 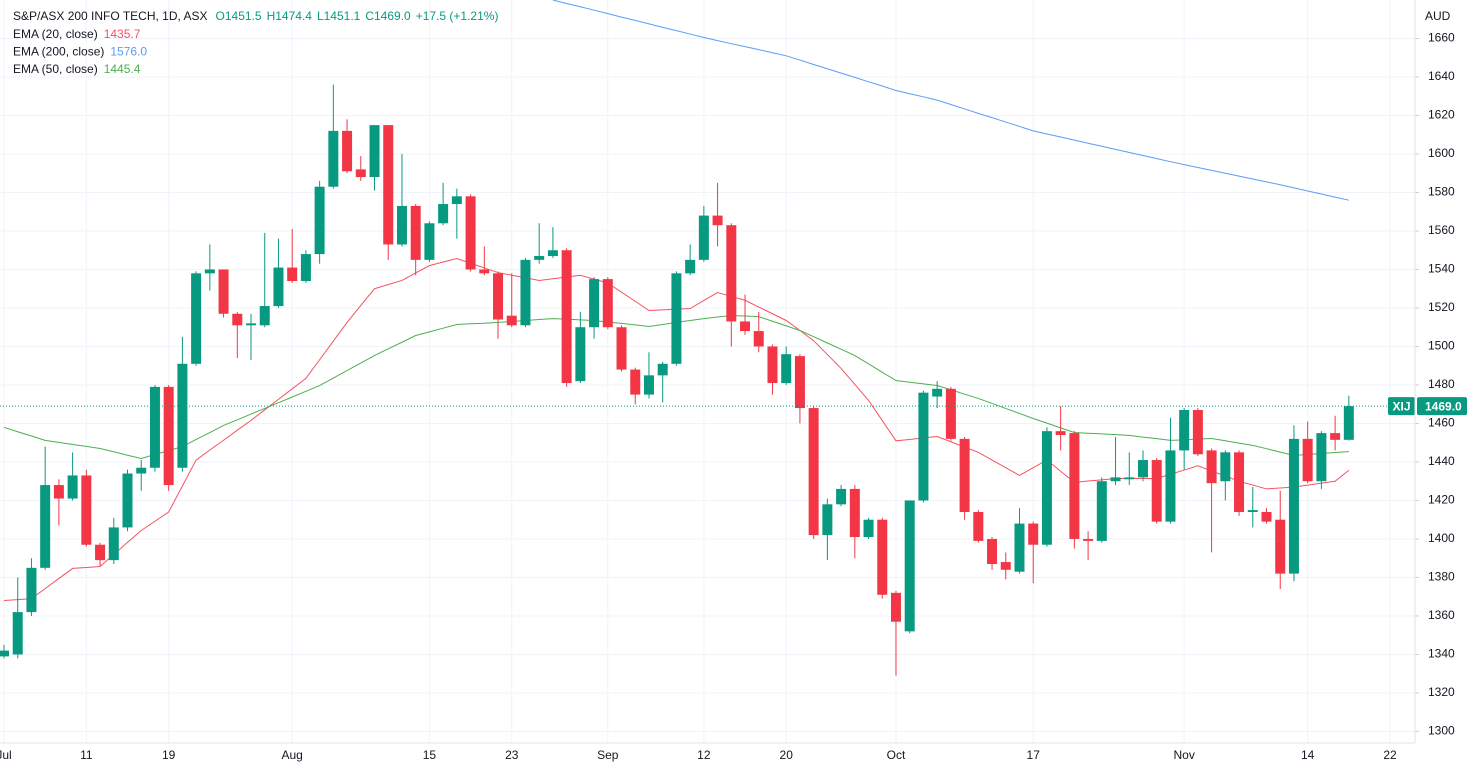 What do you see at coordinates (950, 100) in the screenshot?
I see `ema-line` at bounding box center [950, 100].